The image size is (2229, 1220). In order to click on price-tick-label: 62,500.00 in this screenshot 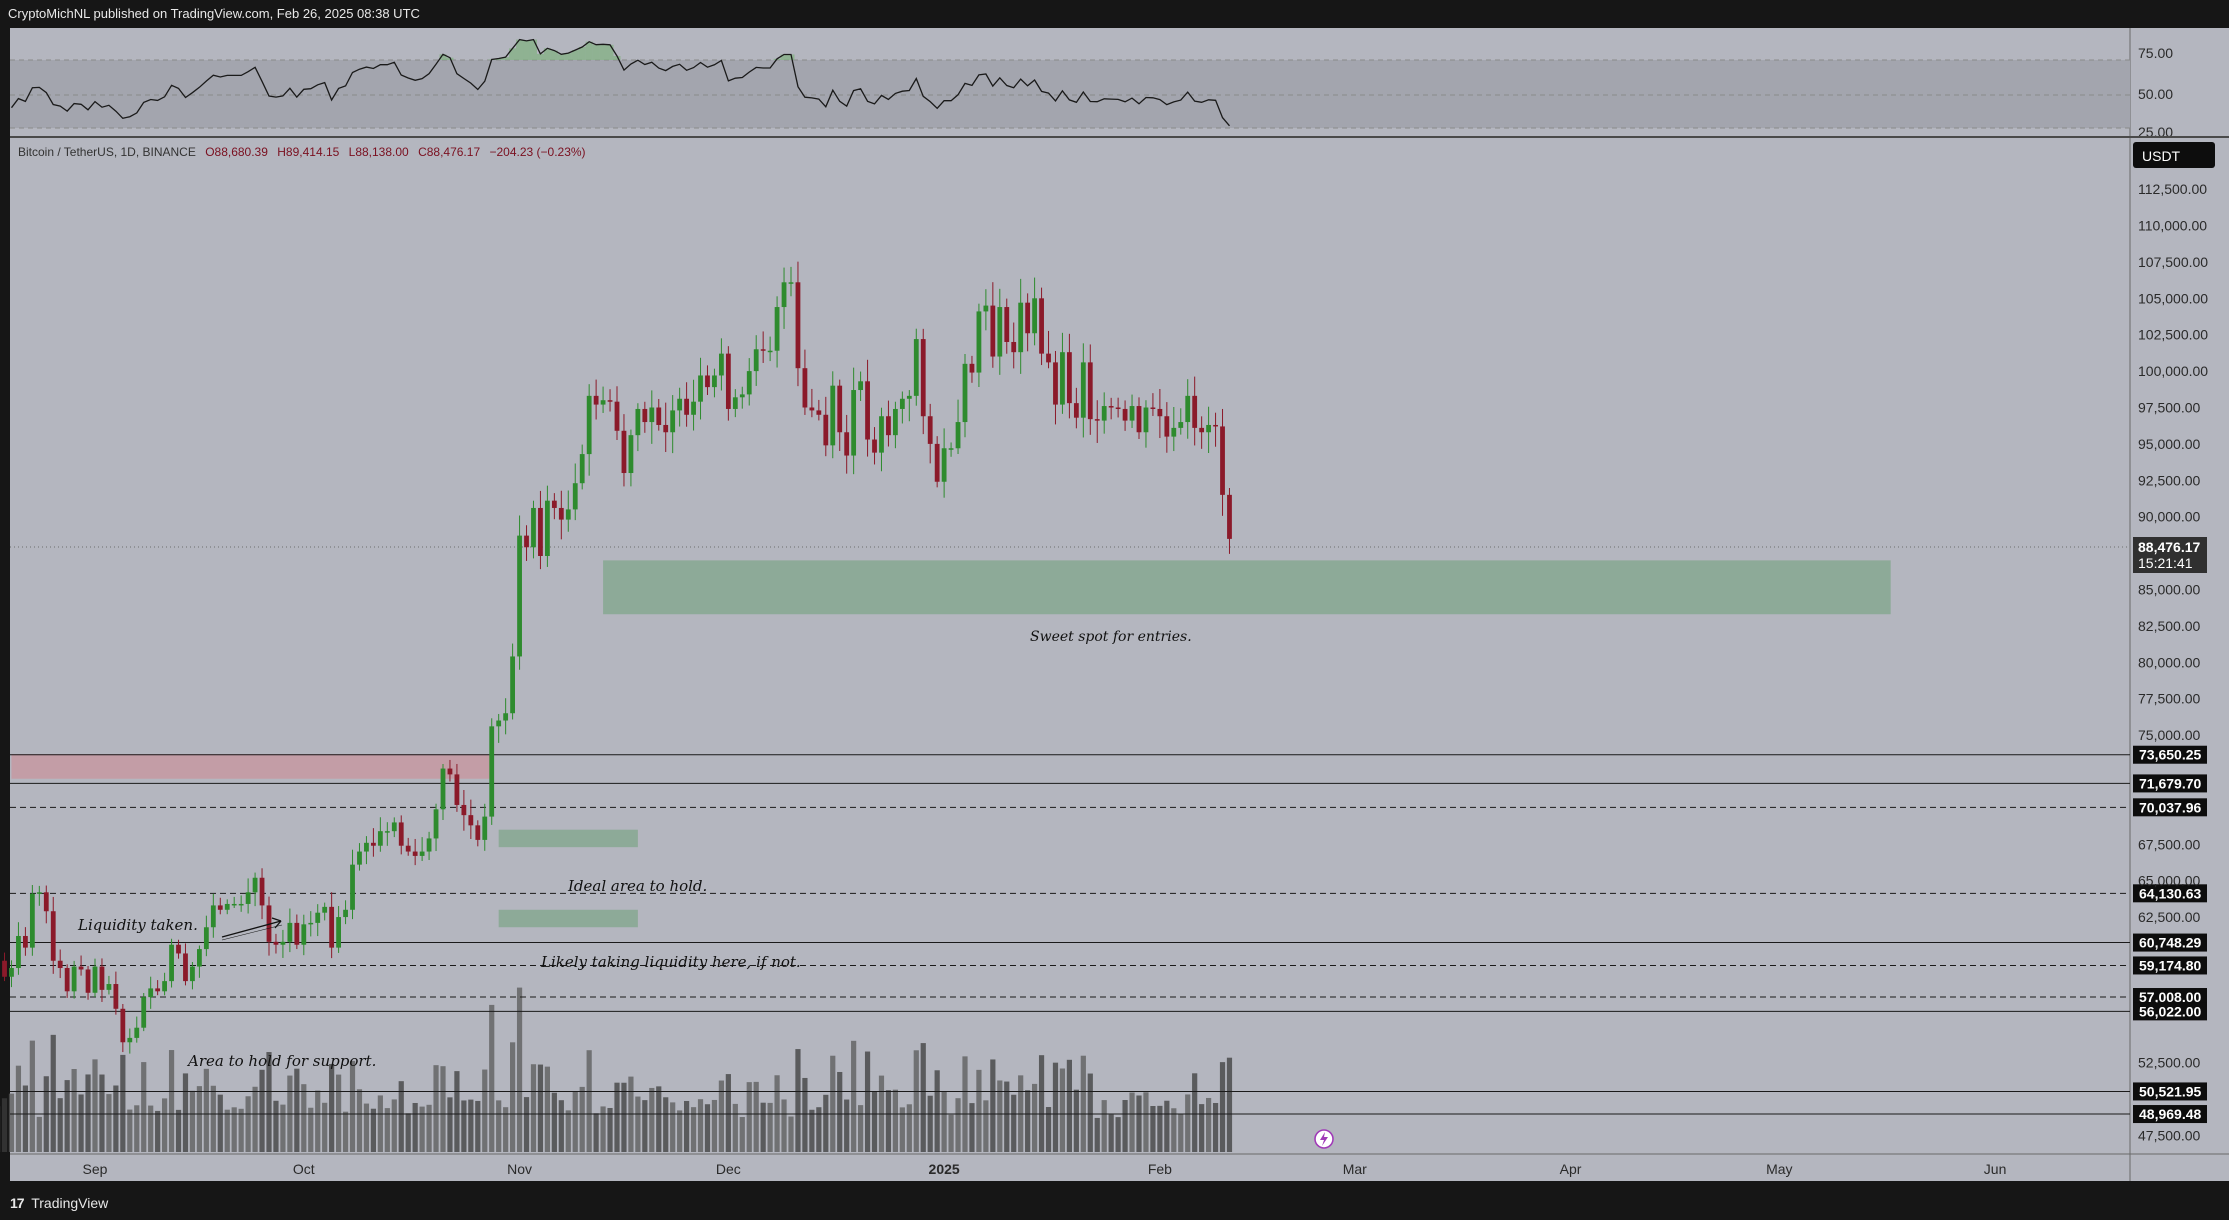, I will do `click(2169, 917)`.